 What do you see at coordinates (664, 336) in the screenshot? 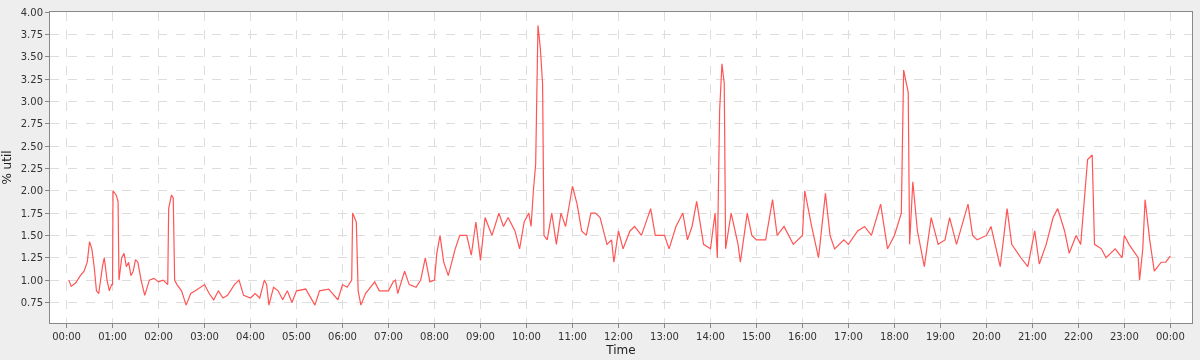
I see `x-tick-label: 13:00` at bounding box center [664, 336].